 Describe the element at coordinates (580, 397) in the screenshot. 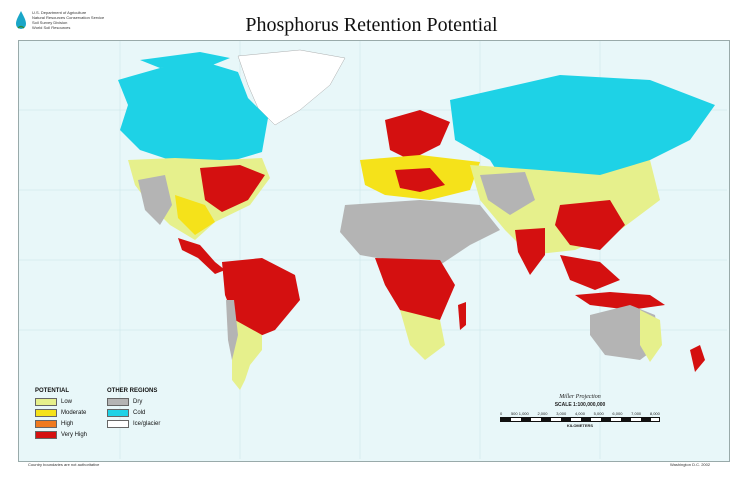

I see `projection-name: Miller Projection` at that location.